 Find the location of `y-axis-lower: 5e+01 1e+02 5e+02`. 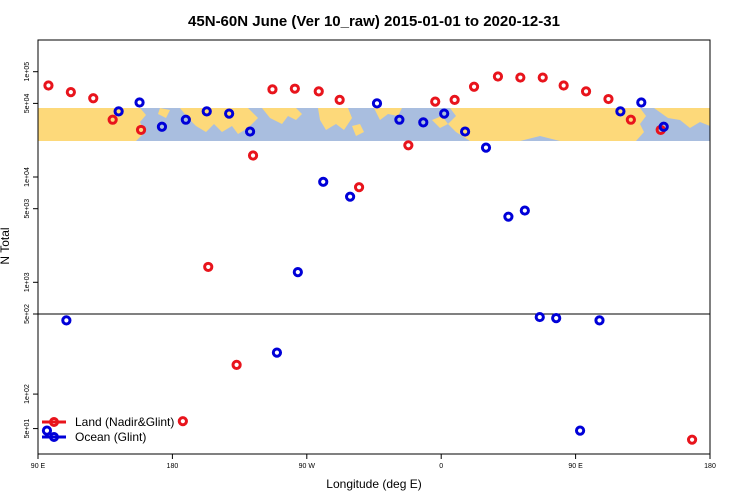

y-axis-lower: 5e+01 1e+02 5e+02 is located at coordinates (31, 371).